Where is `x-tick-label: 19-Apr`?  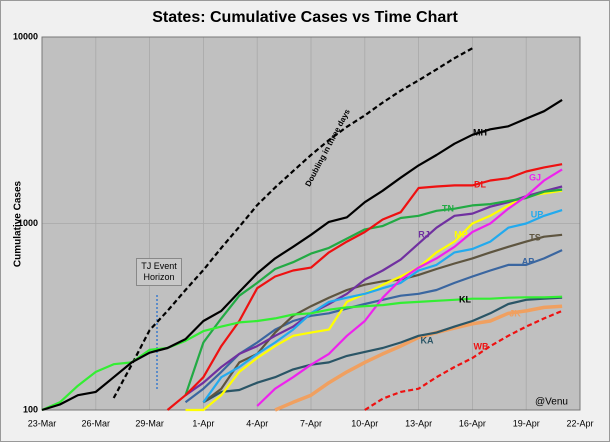
x-tick-label: 19-Apr is located at coordinates (526, 423).